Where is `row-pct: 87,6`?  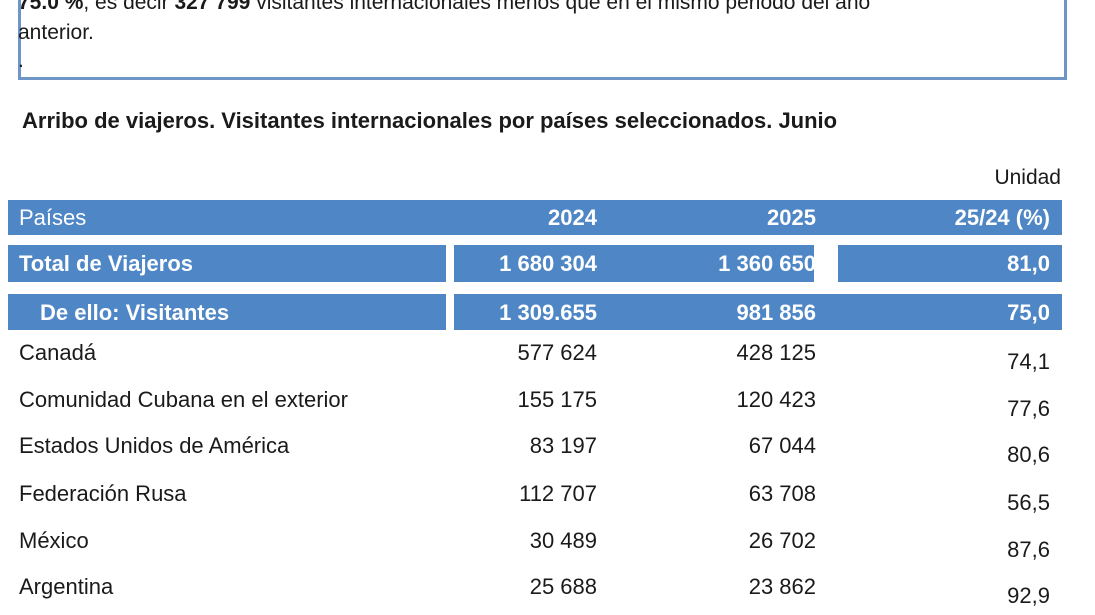
row-pct: 87,6 is located at coordinates (1028, 549).